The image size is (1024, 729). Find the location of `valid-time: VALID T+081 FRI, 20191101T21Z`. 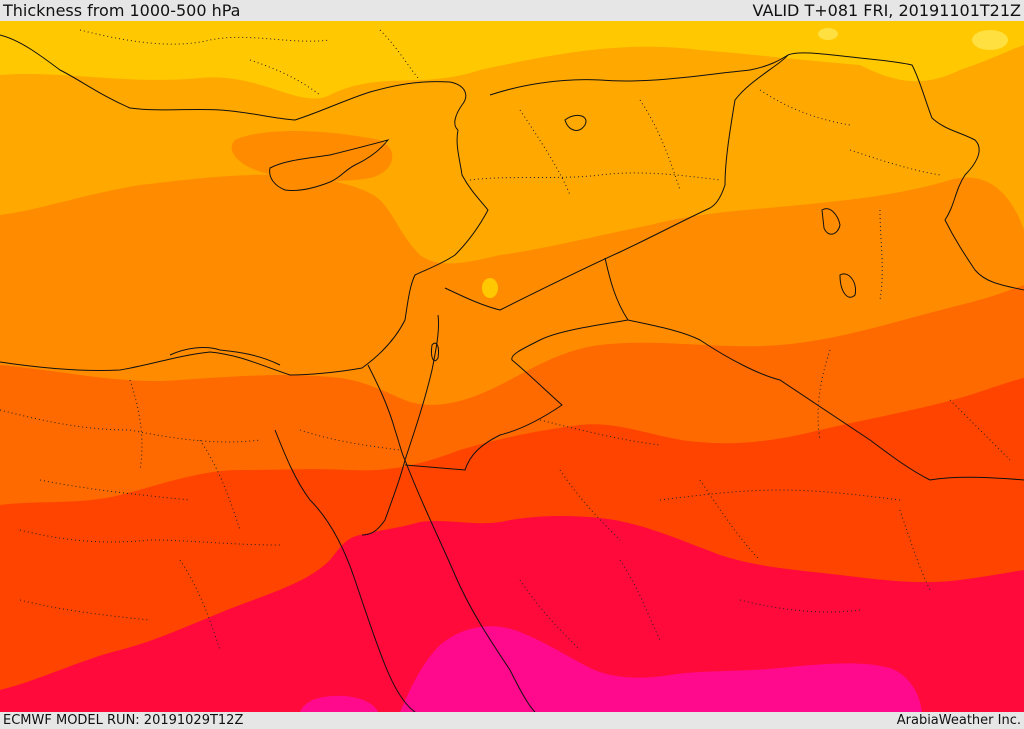

valid-time: VALID T+081 FRI, 20191101T21Z is located at coordinates (886, 10).